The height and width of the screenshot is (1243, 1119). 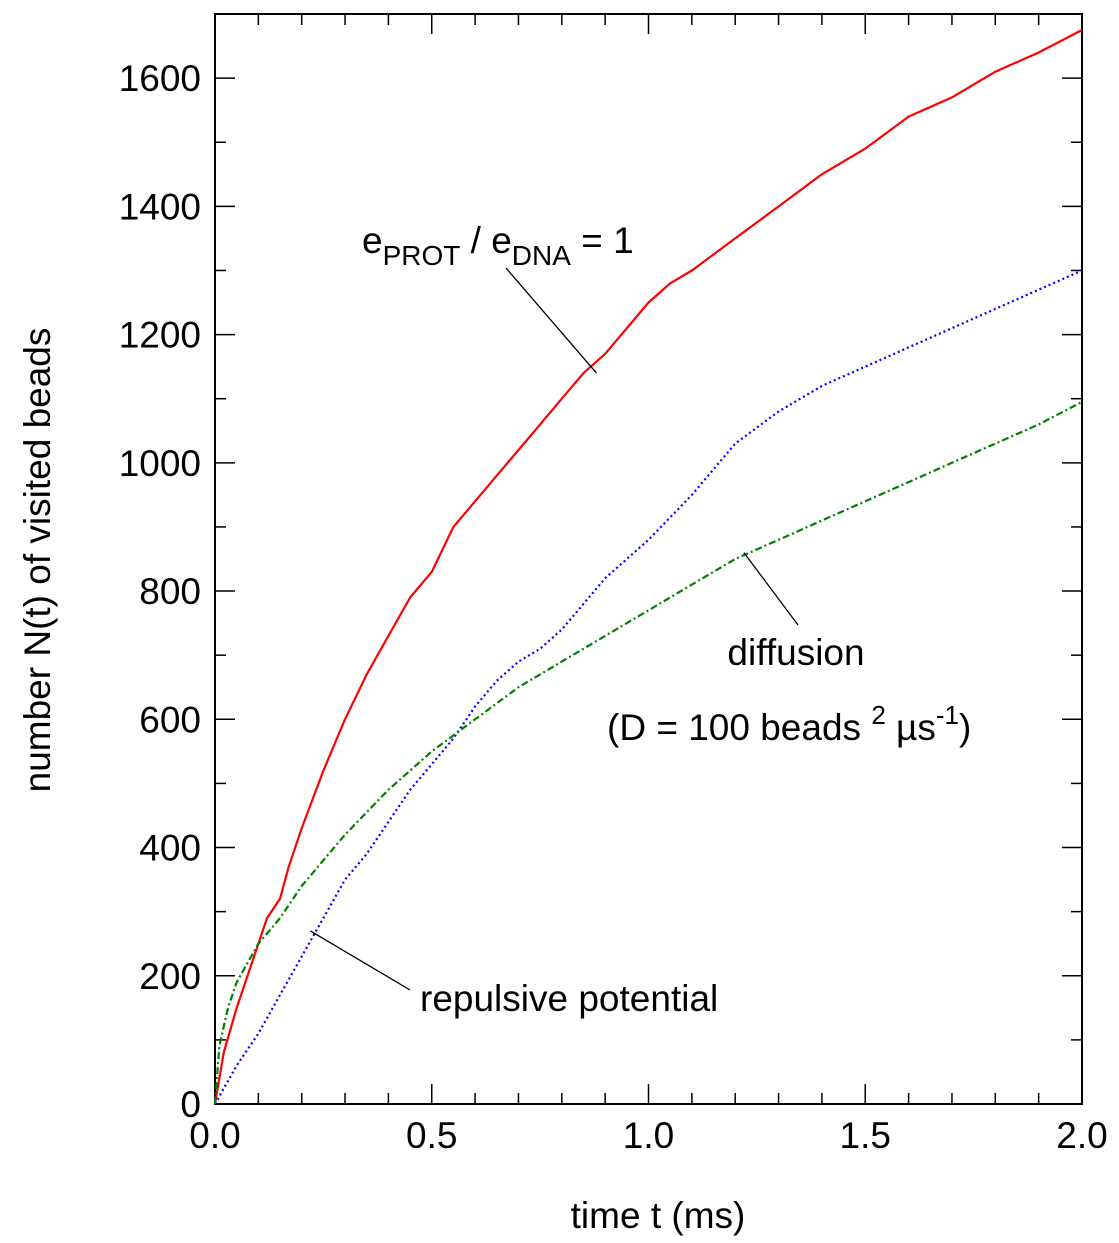 I want to click on annotation-diffusion-coefficient: (D = 100 beads 2 µs-1), so click(x=789, y=724).